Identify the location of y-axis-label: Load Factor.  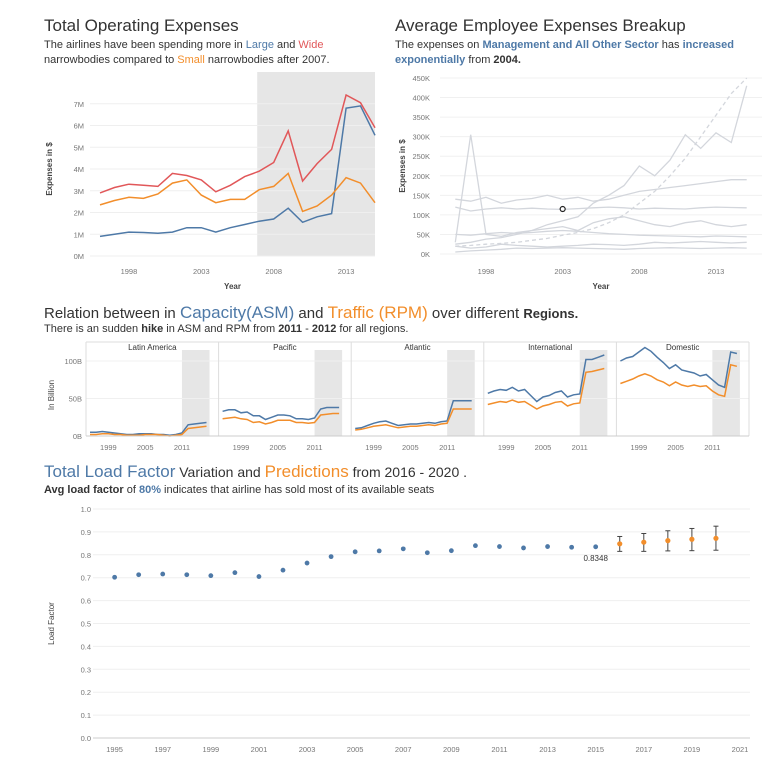
(51, 623).